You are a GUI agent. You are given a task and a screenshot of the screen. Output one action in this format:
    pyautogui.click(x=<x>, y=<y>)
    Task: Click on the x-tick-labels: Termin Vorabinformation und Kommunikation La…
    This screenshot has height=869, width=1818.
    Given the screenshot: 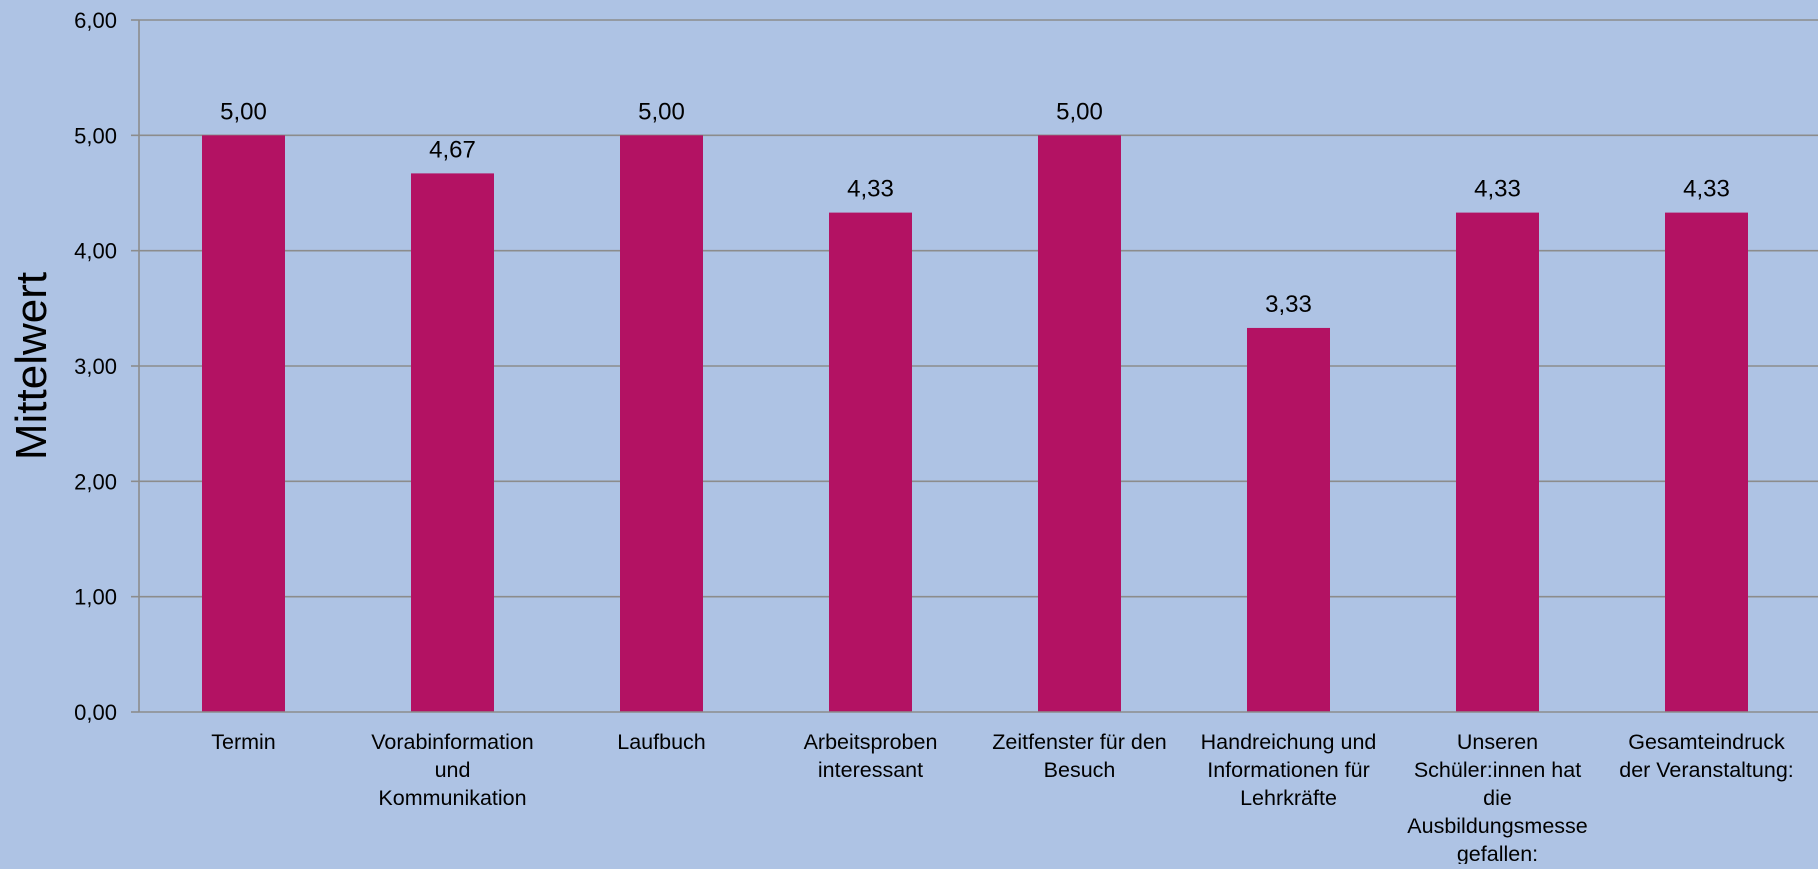 What is the action you would take?
    pyautogui.click(x=1002, y=798)
    